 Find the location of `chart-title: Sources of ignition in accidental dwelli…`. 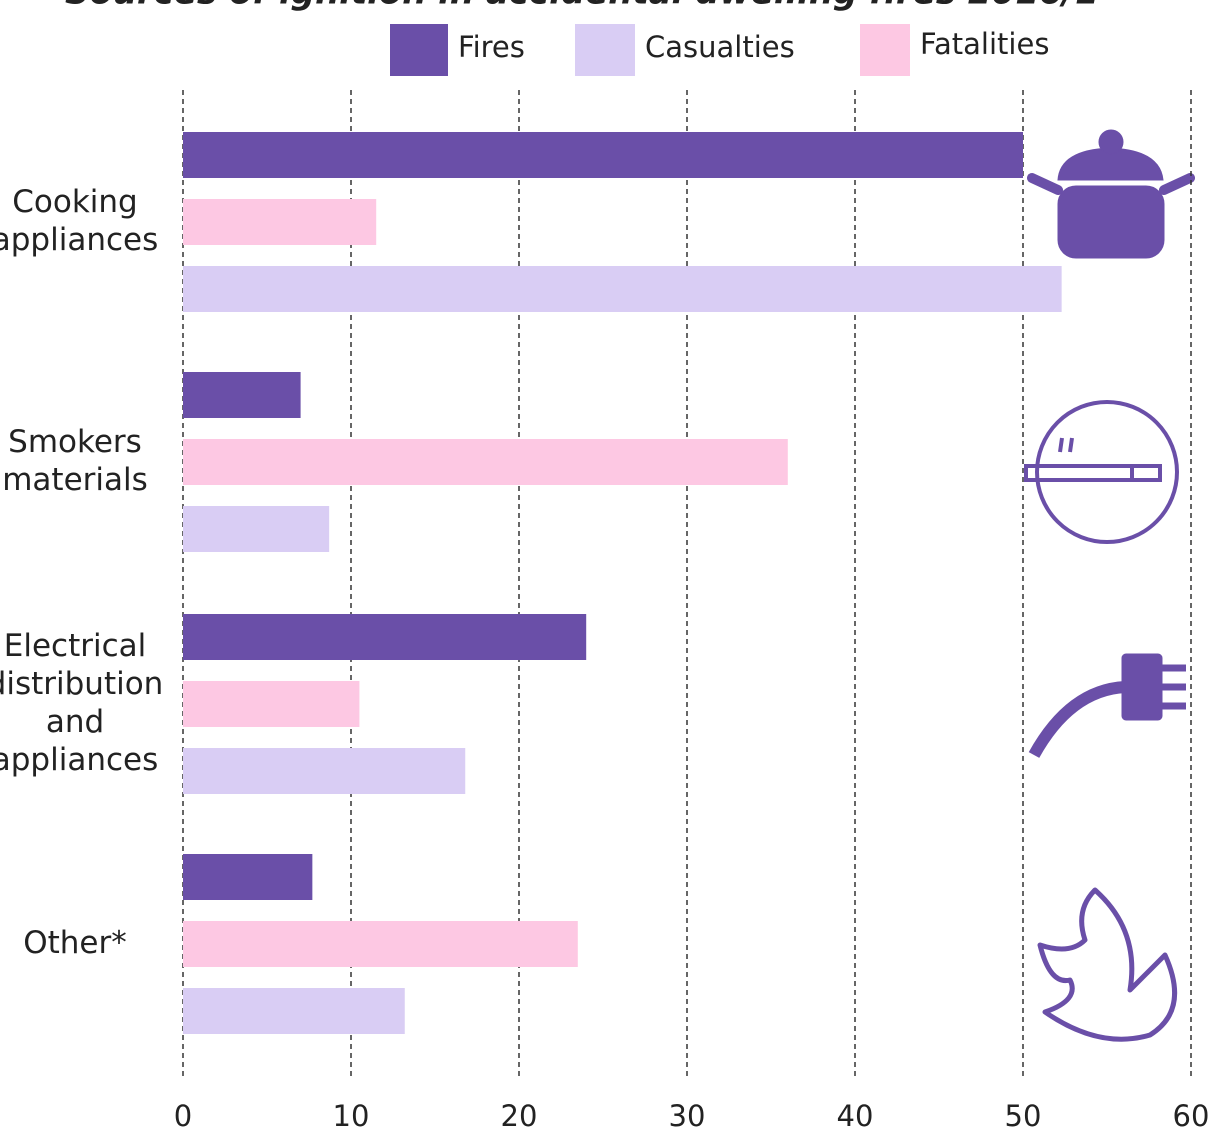

chart-title: Sources of ignition in accidental dwelli… is located at coordinates (582, 6).